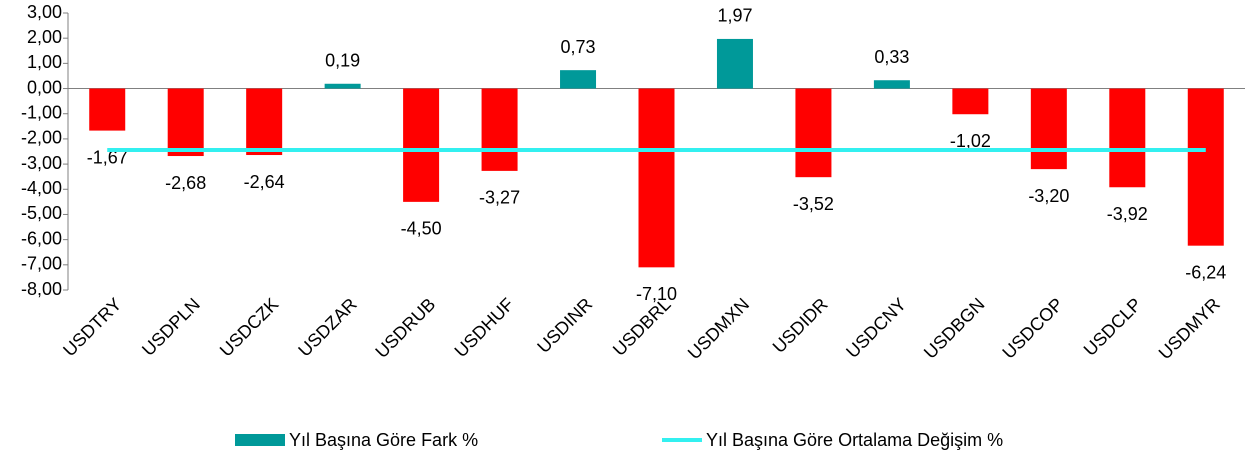 This screenshot has width=1254, height=463. What do you see at coordinates (656, 294) in the screenshot?
I see `data-label: -7,10` at bounding box center [656, 294].